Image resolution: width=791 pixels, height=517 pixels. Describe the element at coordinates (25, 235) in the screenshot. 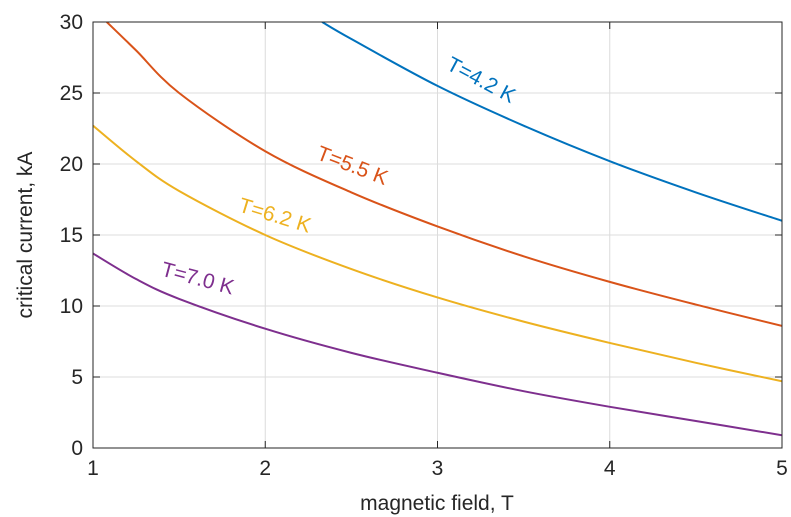

I see `y-axis-label: critical current, kA` at that location.